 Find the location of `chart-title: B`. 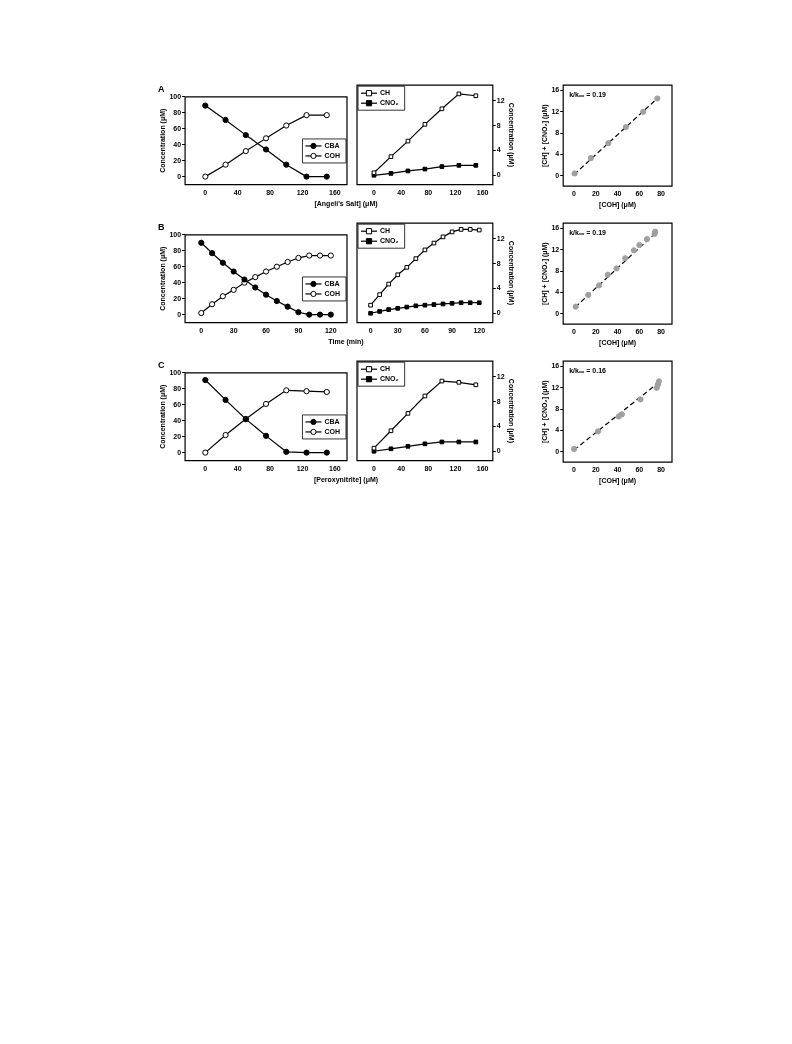

chart-title: B is located at coordinates (161, 226).